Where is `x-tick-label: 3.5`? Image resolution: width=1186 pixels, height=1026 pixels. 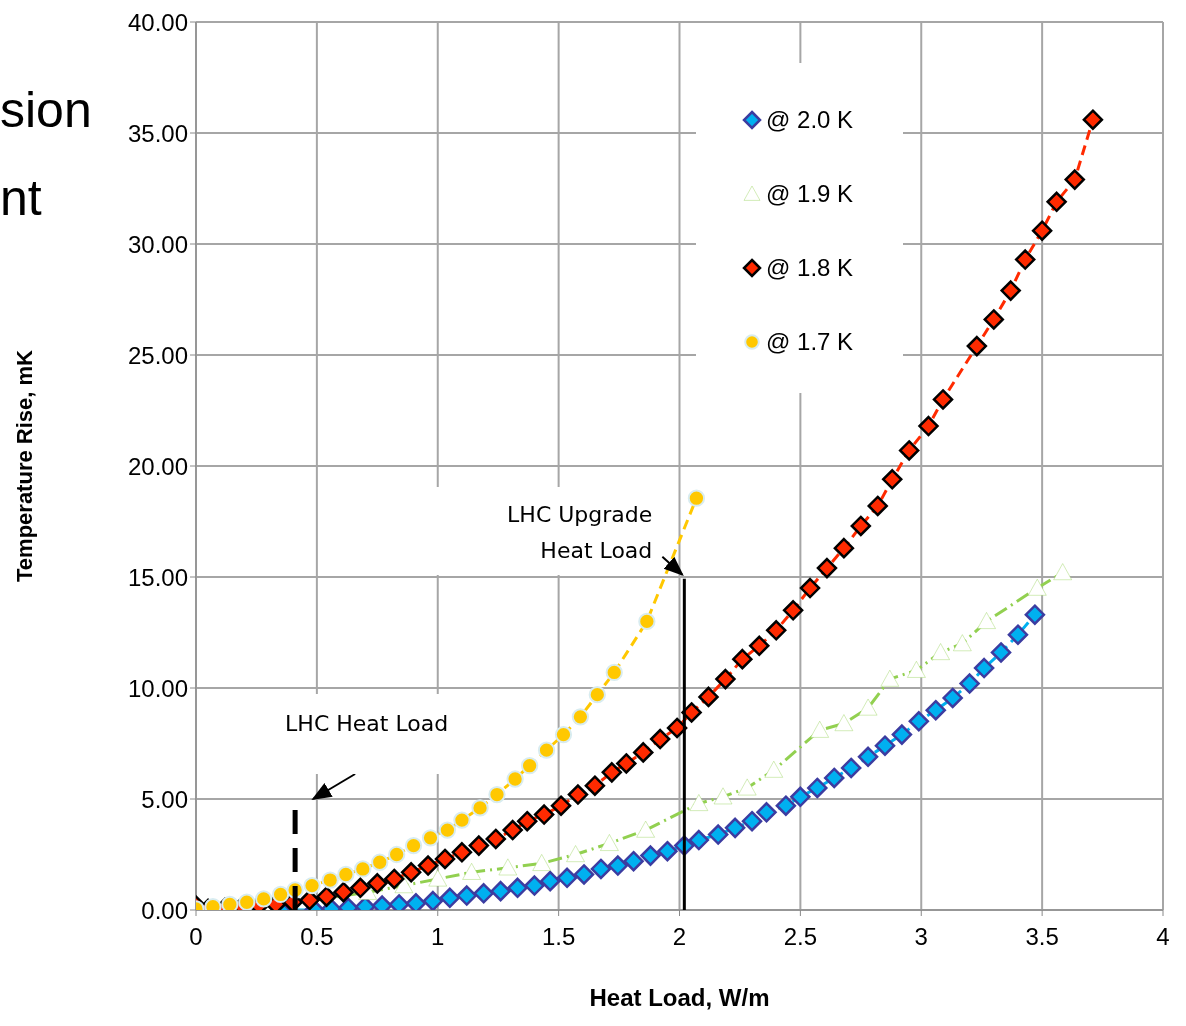
x-tick-label: 3.5 is located at coordinates (1042, 937).